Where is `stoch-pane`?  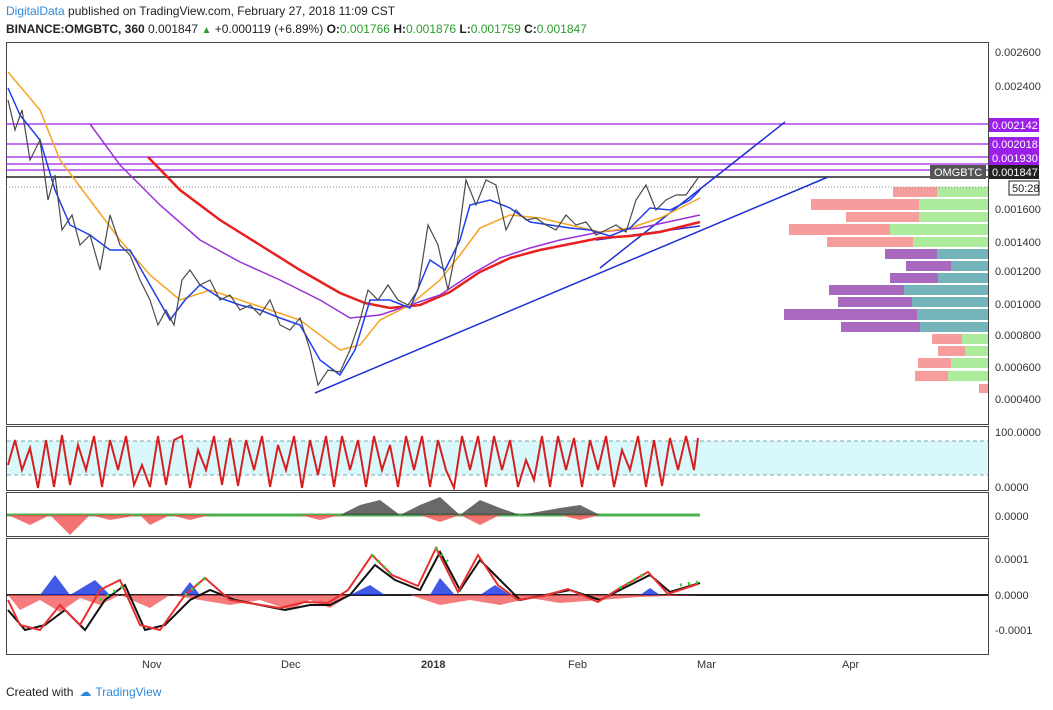 stoch-pane is located at coordinates (497, 458).